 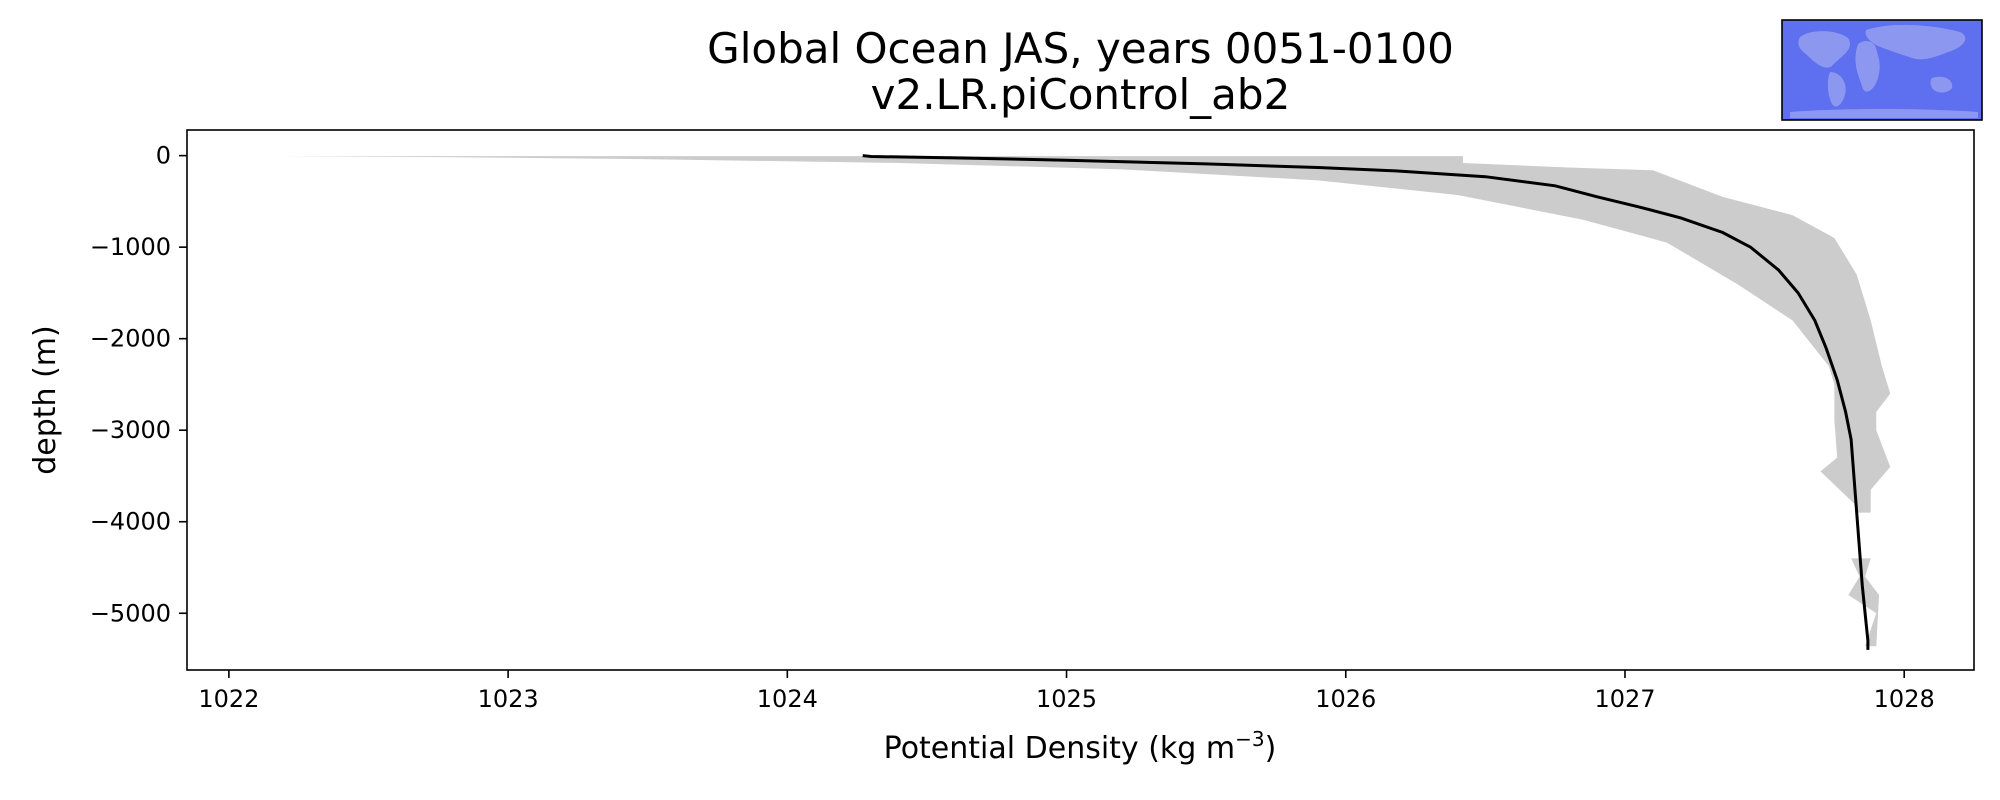 I want to click on x-tick-label: 1022, so click(x=228, y=699).